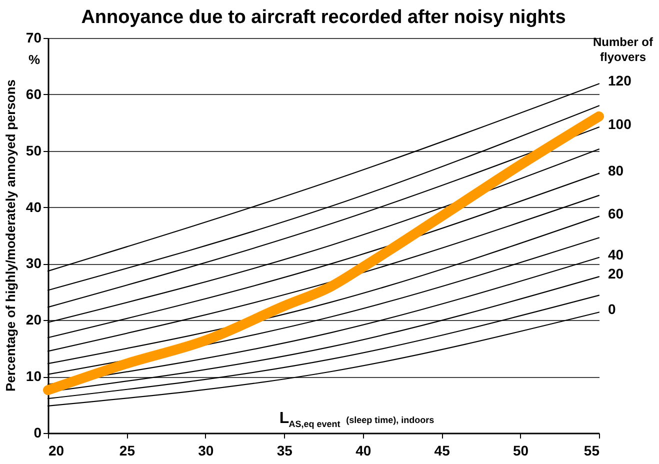 The height and width of the screenshot is (464, 659). Describe the element at coordinates (592, 450) in the screenshot. I see `x-tick-label: 55` at that location.